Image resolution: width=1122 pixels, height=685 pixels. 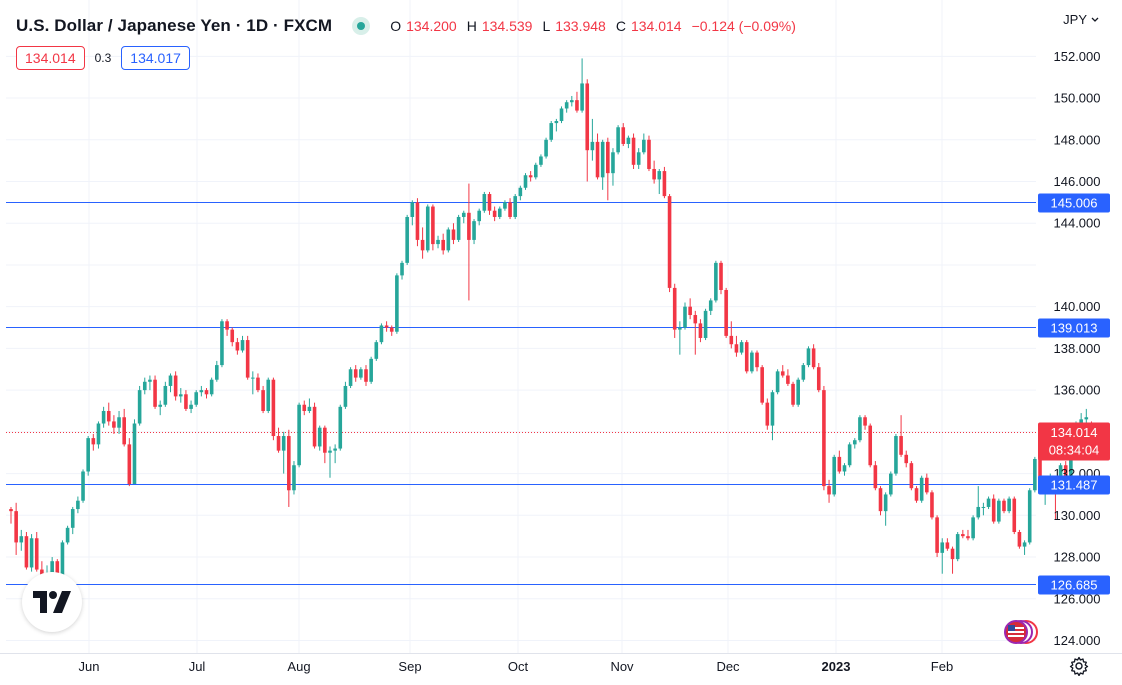 I want to click on time-axis: Jun Jul Aug Sep Oct Nov Dec 2023 Feb, so click(x=561, y=664).